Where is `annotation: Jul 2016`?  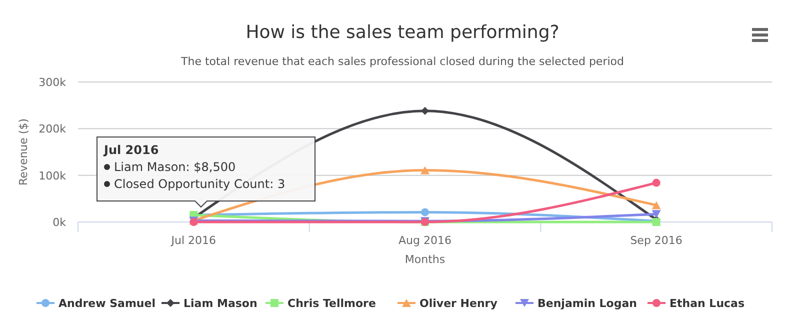 annotation: Jul 2016 is located at coordinates (131, 150).